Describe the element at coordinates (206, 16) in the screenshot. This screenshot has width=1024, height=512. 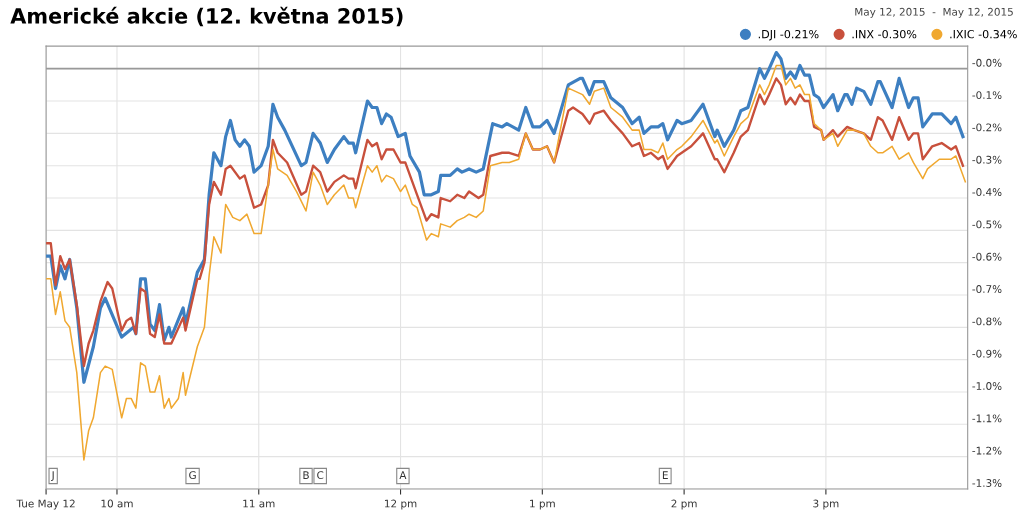
I see `chart-title: Americké akcie (12. května 2015)` at that location.